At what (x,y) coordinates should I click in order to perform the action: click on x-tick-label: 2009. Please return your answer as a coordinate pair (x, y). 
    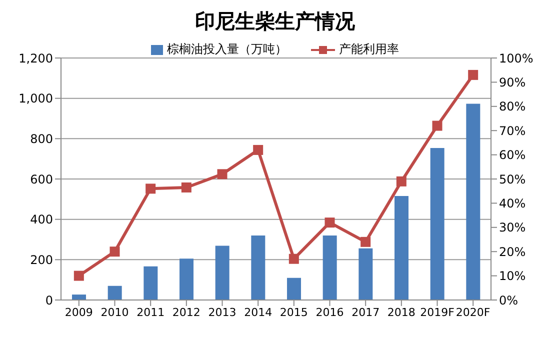
    Looking at the image, I should click on (78, 312).